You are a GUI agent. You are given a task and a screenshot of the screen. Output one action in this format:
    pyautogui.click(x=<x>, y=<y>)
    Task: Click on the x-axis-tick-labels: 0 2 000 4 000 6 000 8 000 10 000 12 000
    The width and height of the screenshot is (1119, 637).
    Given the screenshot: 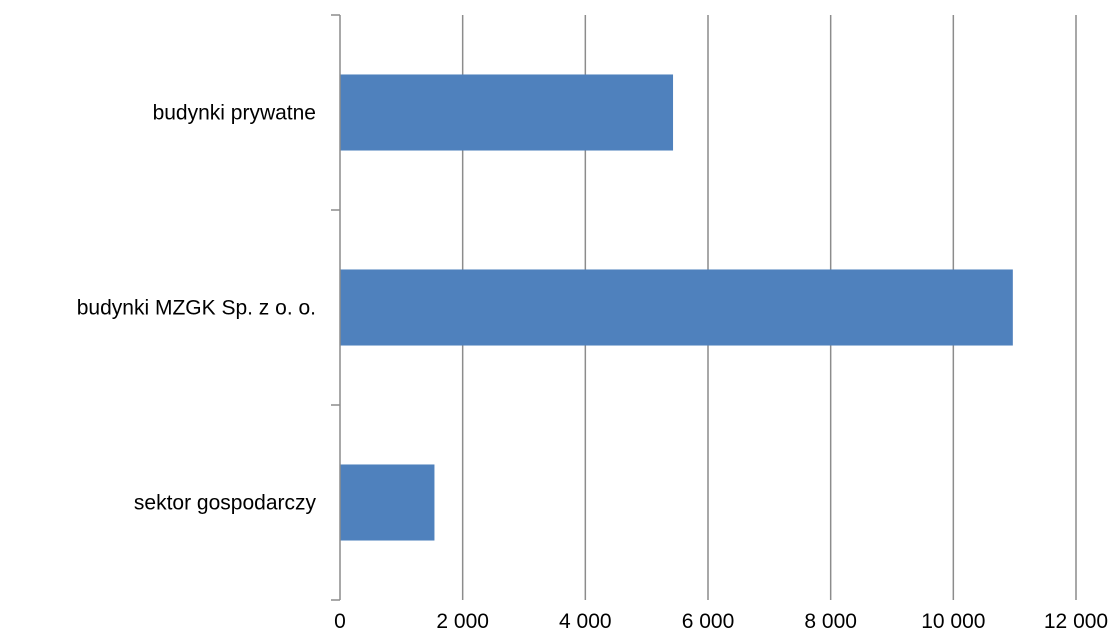 What is the action you would take?
    pyautogui.click(x=721, y=621)
    